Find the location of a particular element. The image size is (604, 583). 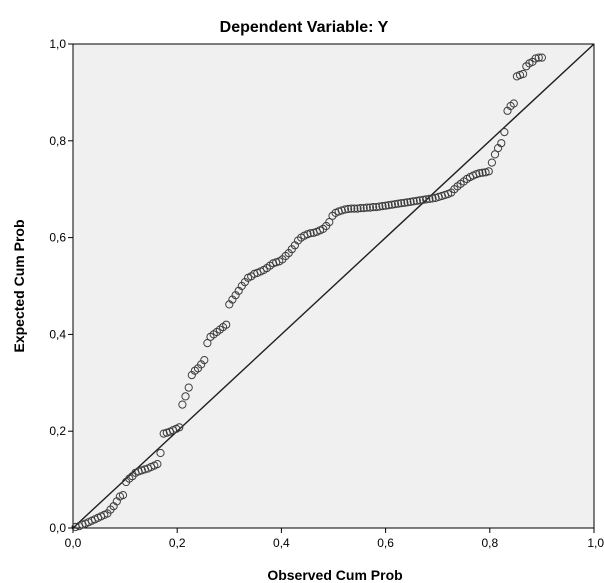

y-tick-label: 0,0 is located at coordinates (57, 528).